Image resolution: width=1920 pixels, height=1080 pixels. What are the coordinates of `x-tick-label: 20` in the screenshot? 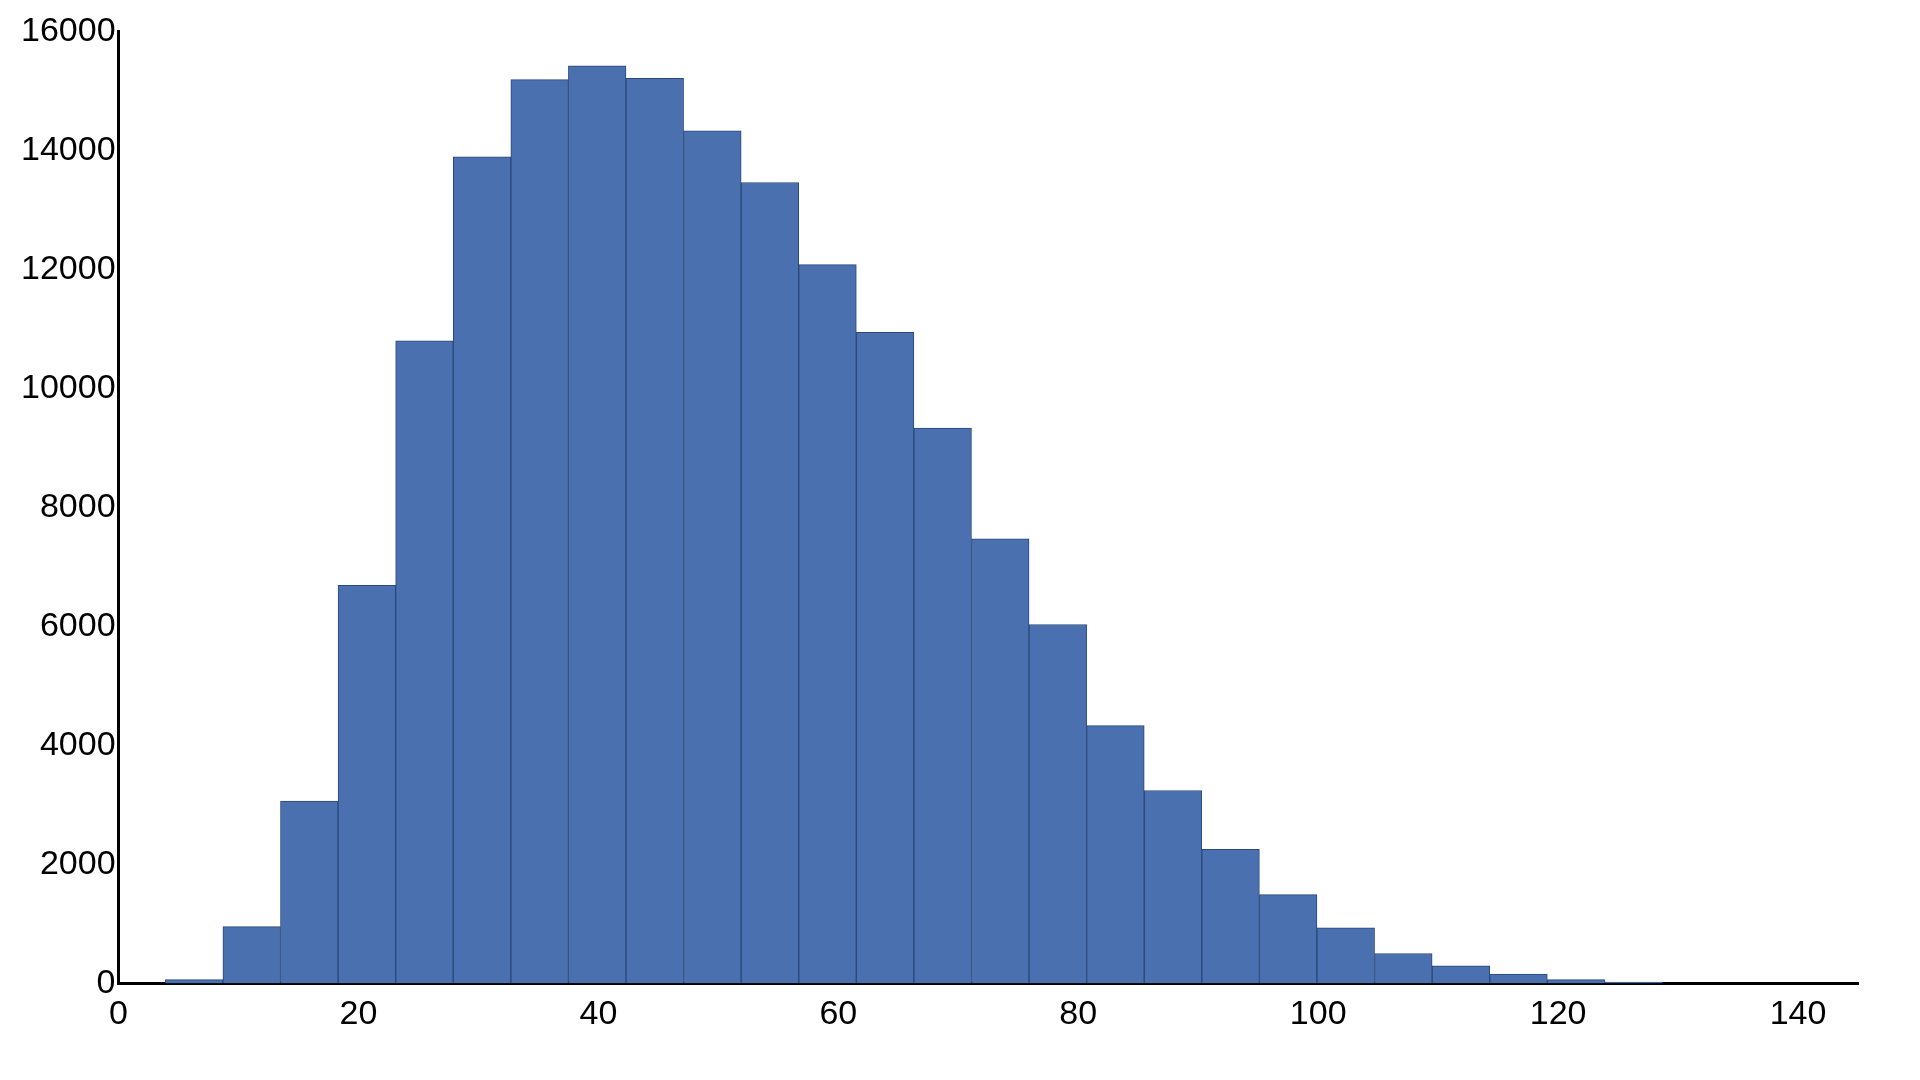 It's located at (358, 1011).